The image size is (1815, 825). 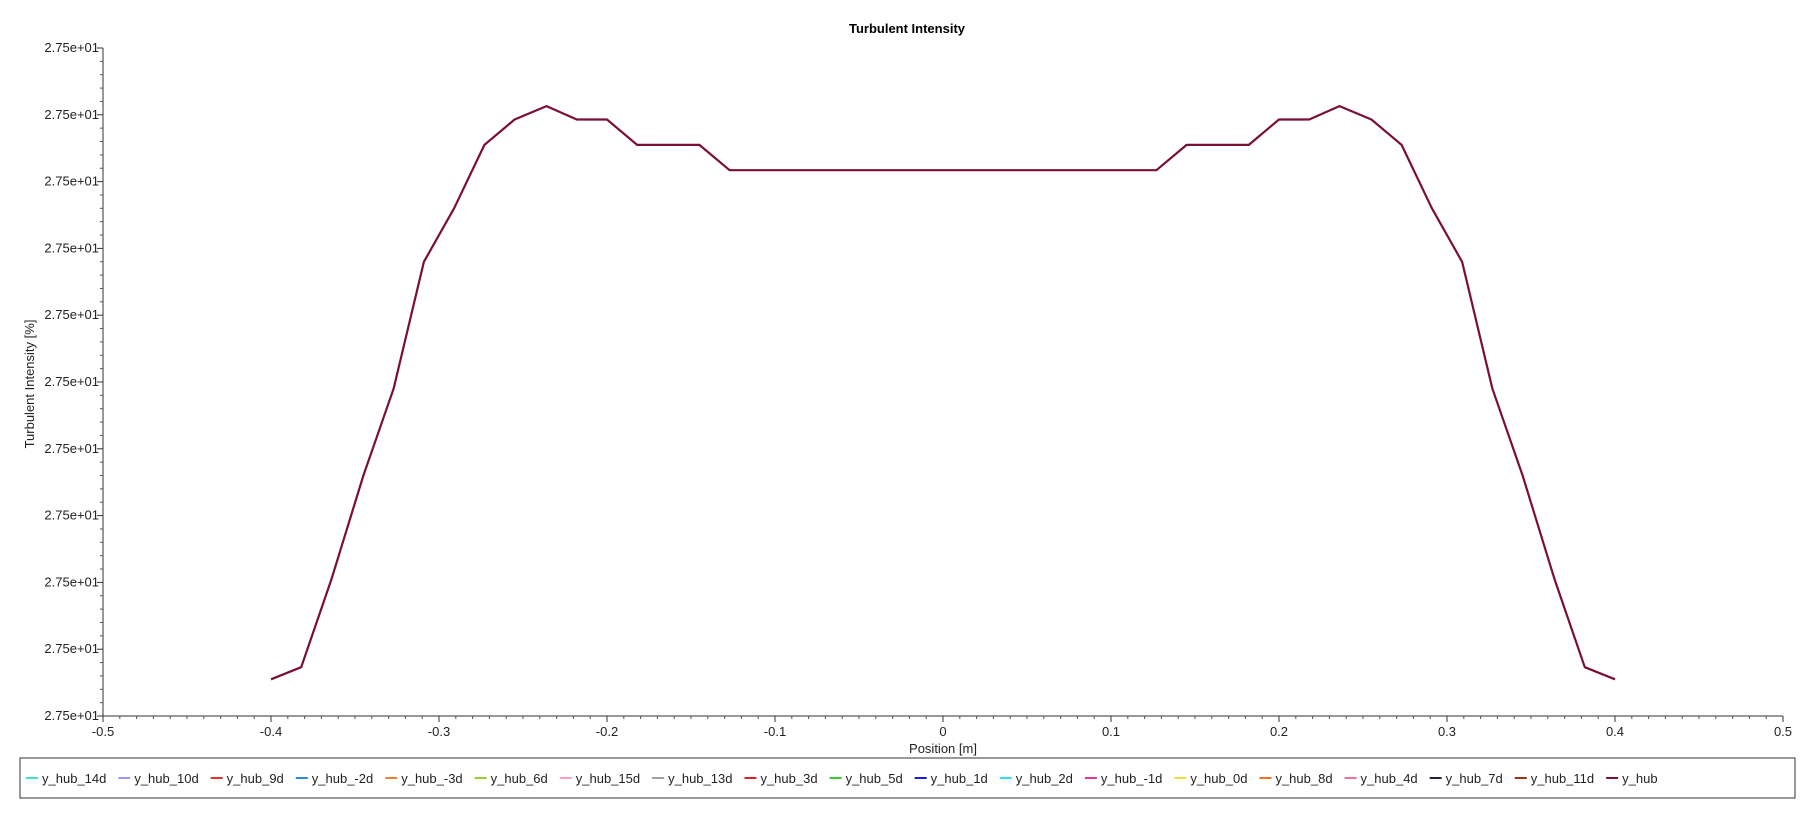 I want to click on legend-item: y_hub_6d, so click(x=511, y=778).